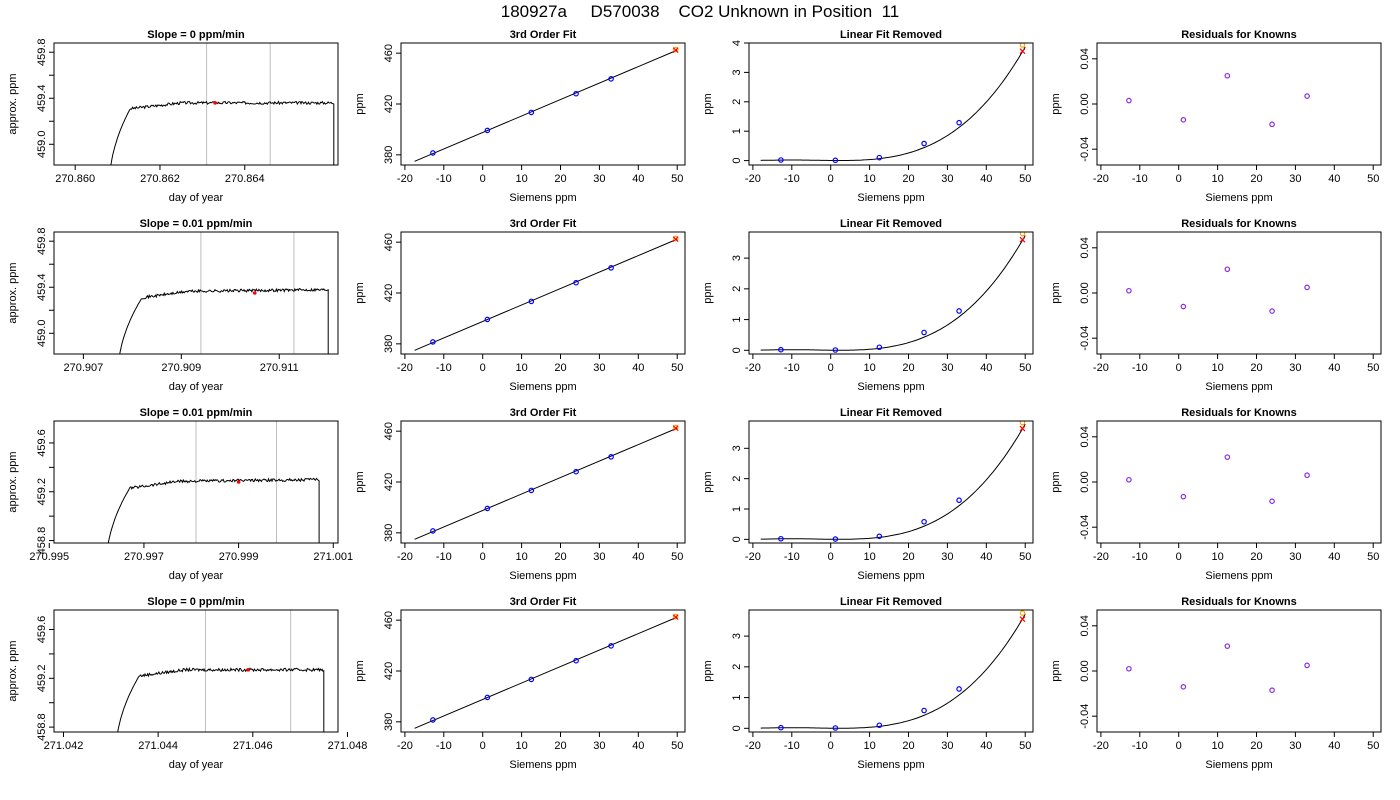 This screenshot has width=1400, height=800. I want to click on x-tick-label: 271.044, so click(158, 746).